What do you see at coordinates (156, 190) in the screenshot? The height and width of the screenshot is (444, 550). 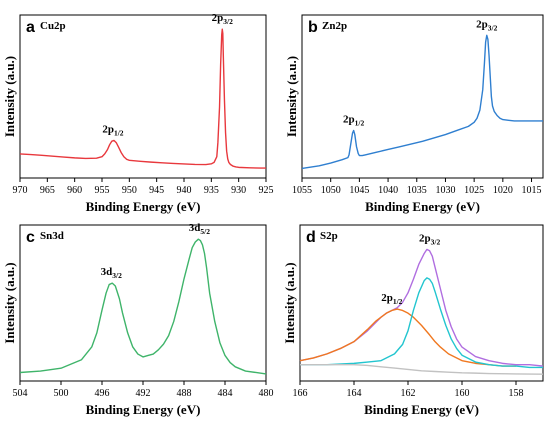 I see `x-tick-label: 945` at bounding box center [156, 190].